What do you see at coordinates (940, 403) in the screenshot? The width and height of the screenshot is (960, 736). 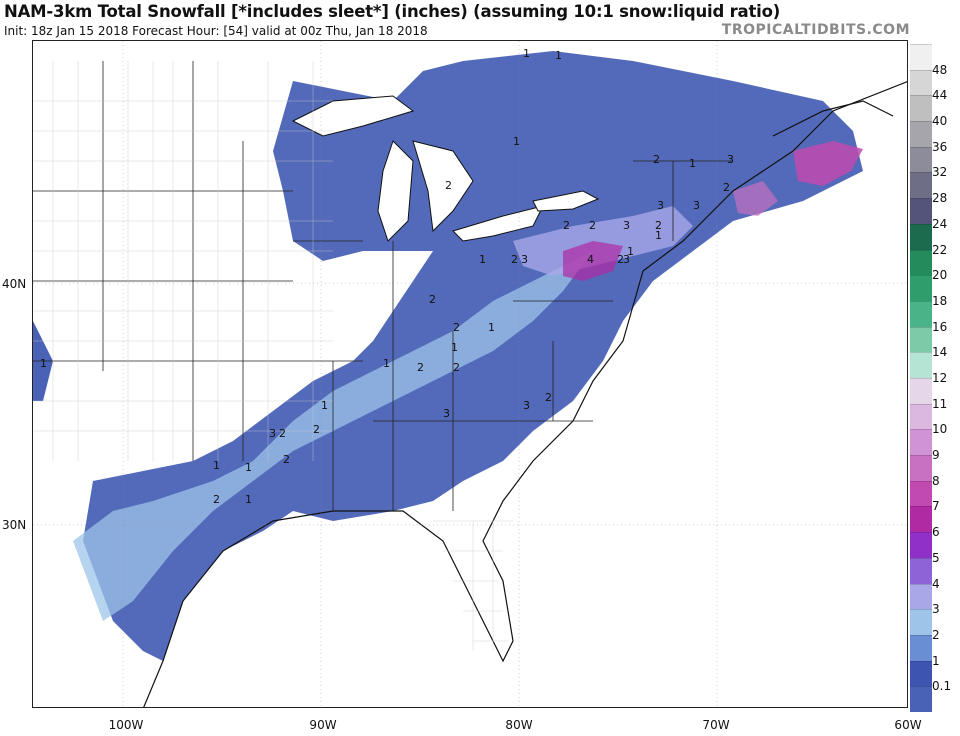 I see `legend-label: 11` at bounding box center [940, 403].